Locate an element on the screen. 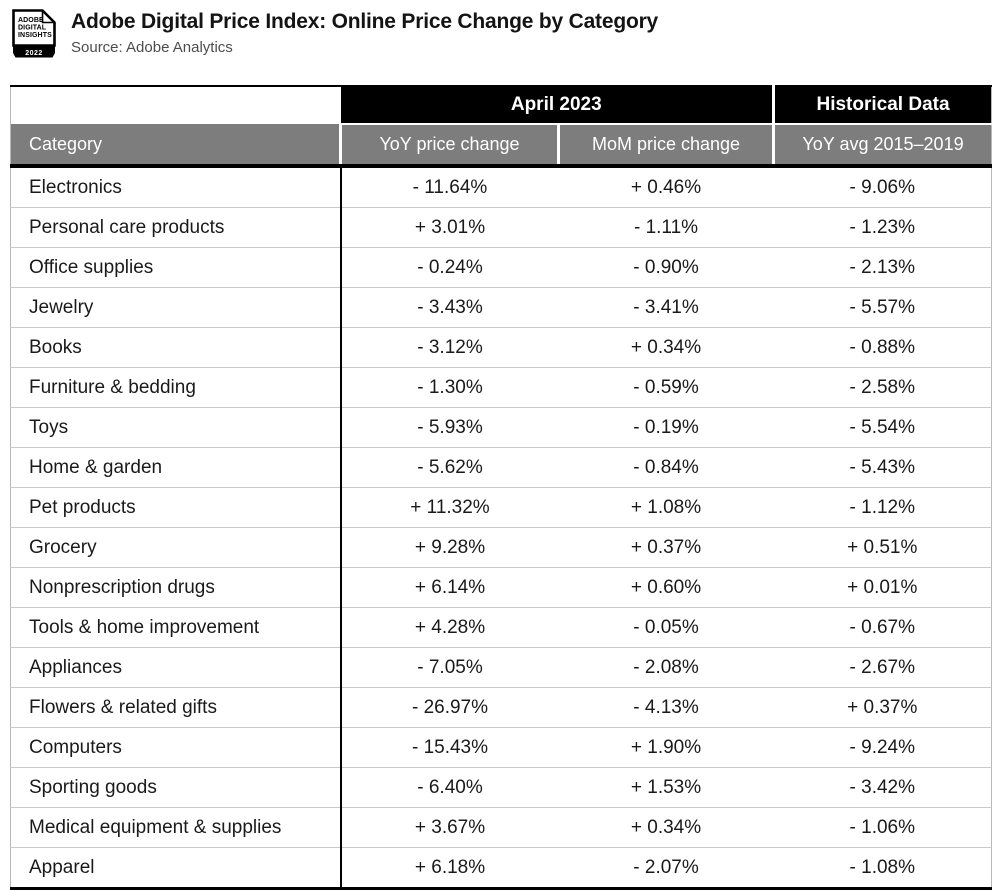 This screenshot has height=890, width=1000. mom-price-change-cell: - 0.05% is located at coordinates (666, 627).